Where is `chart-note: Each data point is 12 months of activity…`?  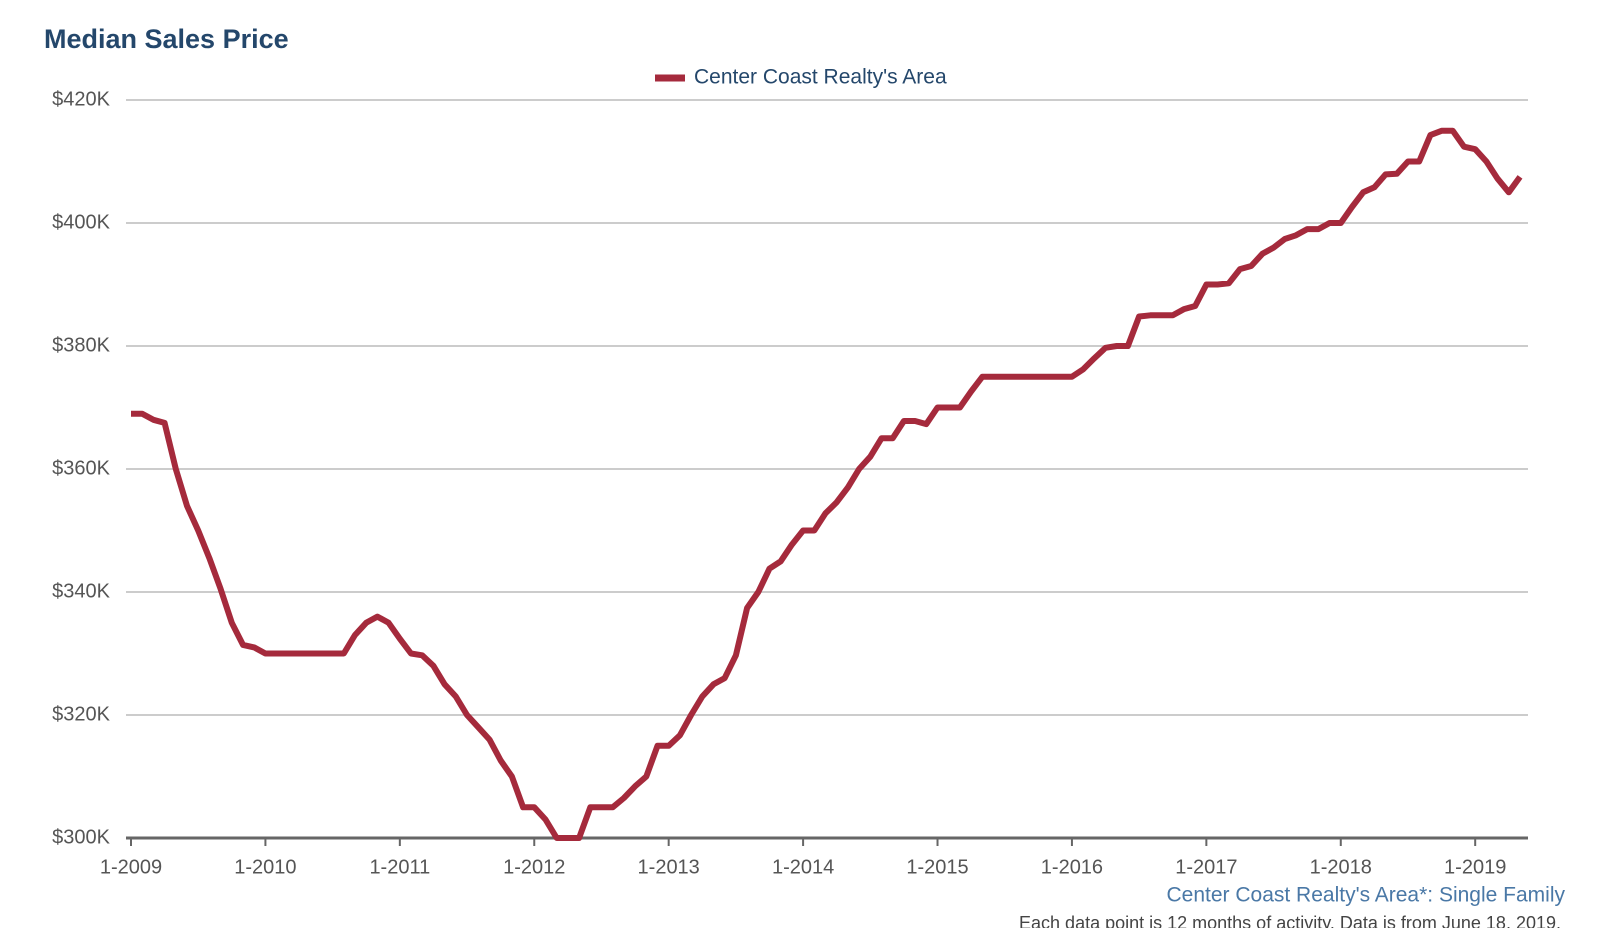 chart-note: Each data point is 12 months of activity… is located at coordinates (1290, 920).